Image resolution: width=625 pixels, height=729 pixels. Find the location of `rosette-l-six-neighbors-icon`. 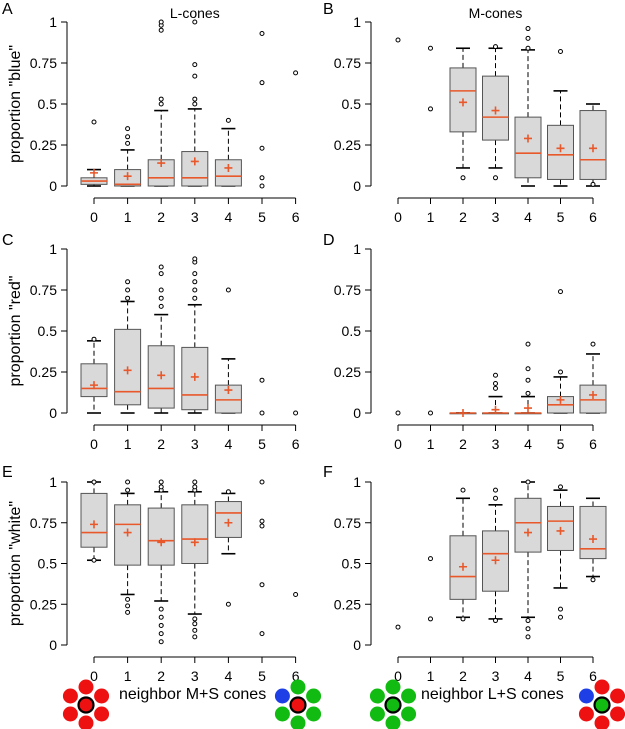

rosette-l-six-neighbors-icon is located at coordinates (298, 704).